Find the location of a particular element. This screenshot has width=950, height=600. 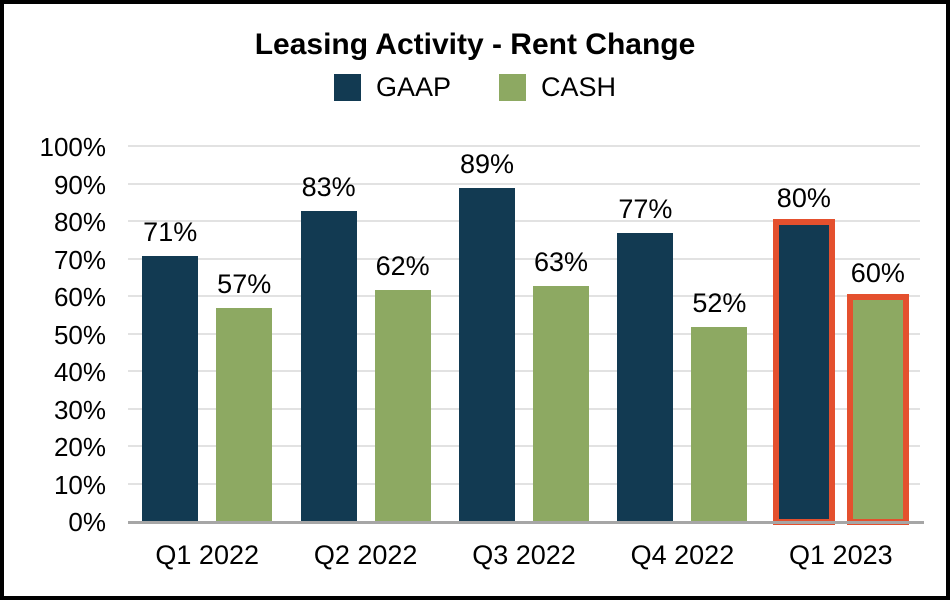

y-tick-label: 10% is located at coordinates (79, 484).